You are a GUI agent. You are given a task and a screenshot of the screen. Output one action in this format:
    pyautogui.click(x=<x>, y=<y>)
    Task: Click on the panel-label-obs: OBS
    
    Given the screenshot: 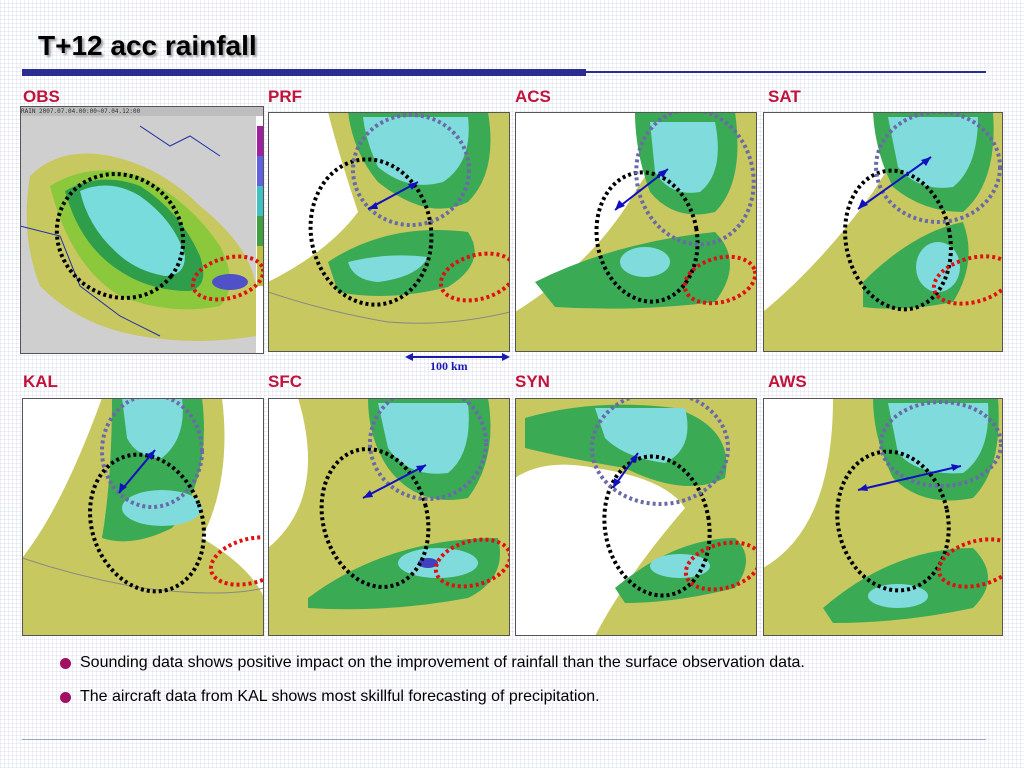 What is the action you would take?
    pyautogui.click(x=41, y=96)
    